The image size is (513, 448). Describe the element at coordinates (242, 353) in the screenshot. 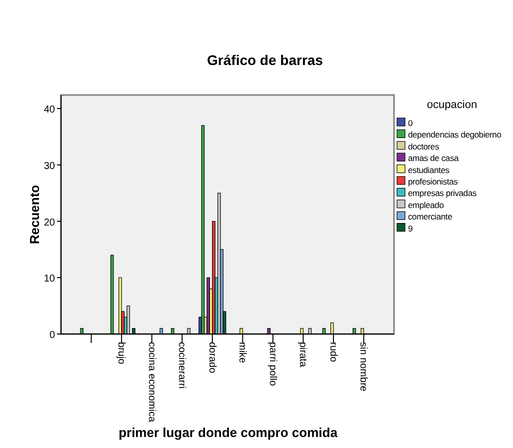

I see `x-tick-label: mike` at that location.